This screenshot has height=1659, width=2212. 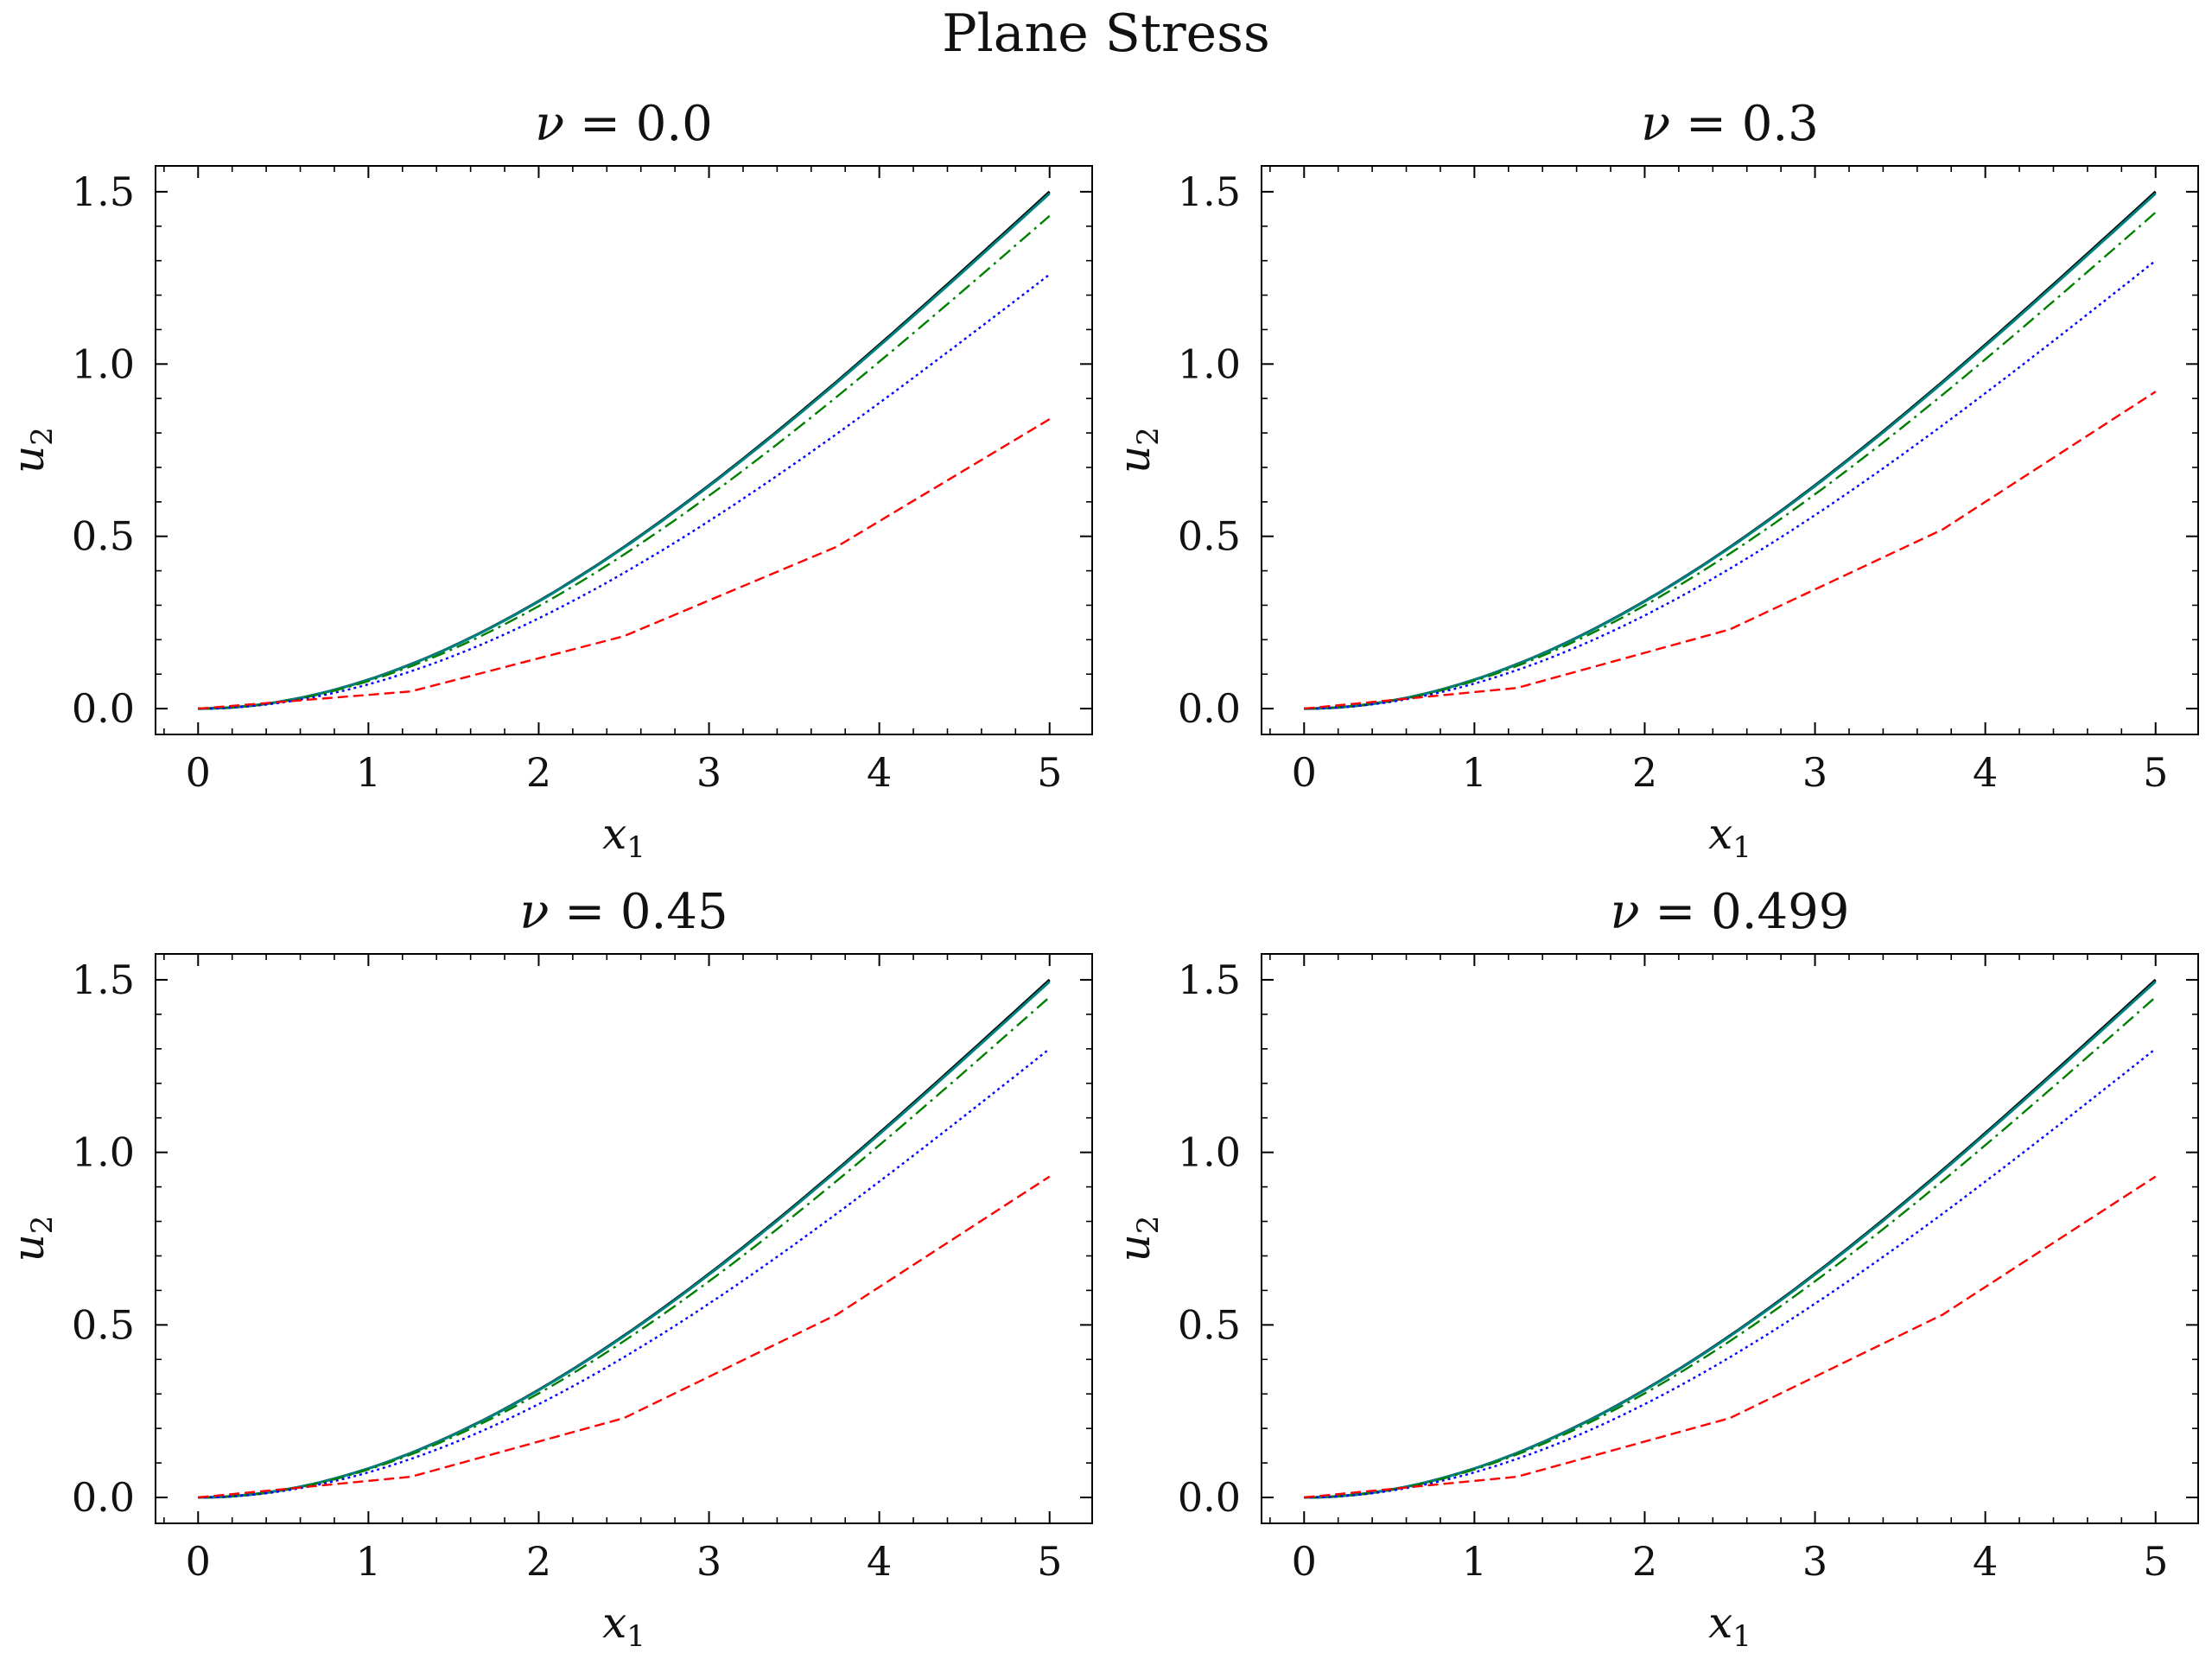 I want to click on figure-suptitle: Plane Stress, so click(x=1106, y=33).